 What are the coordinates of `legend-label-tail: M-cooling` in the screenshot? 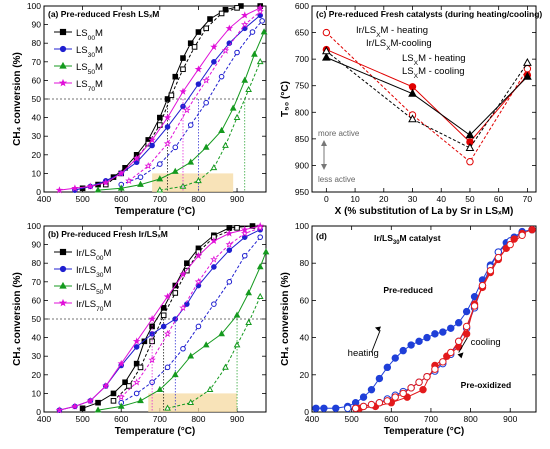 It's located at (411, 43).